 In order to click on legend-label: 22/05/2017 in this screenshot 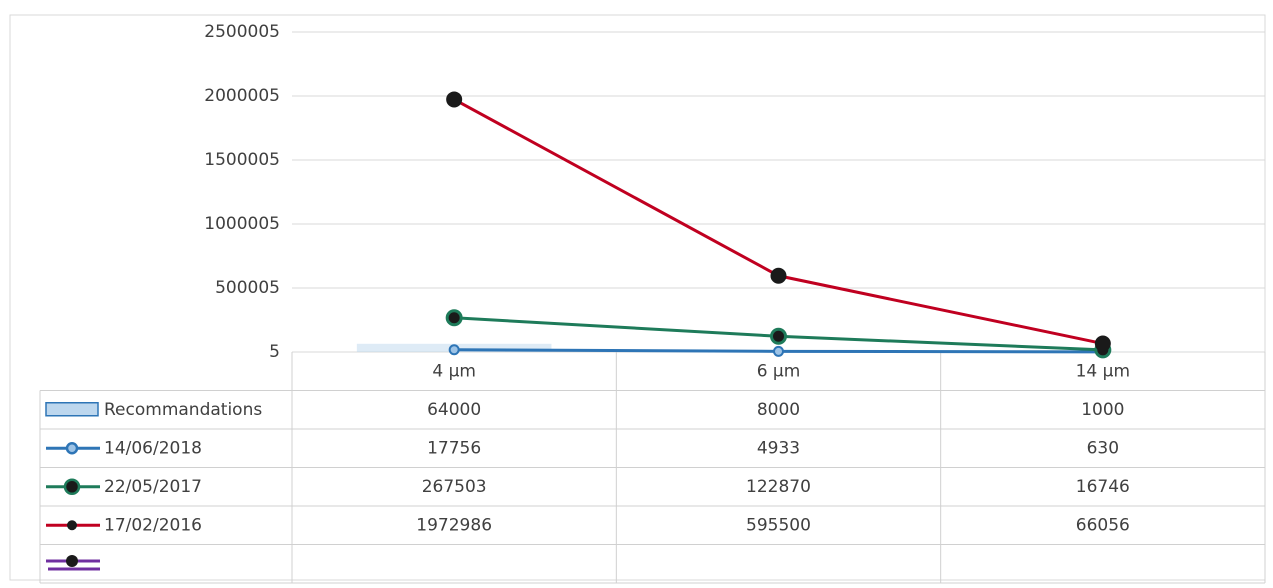, I will do `click(153, 487)`.